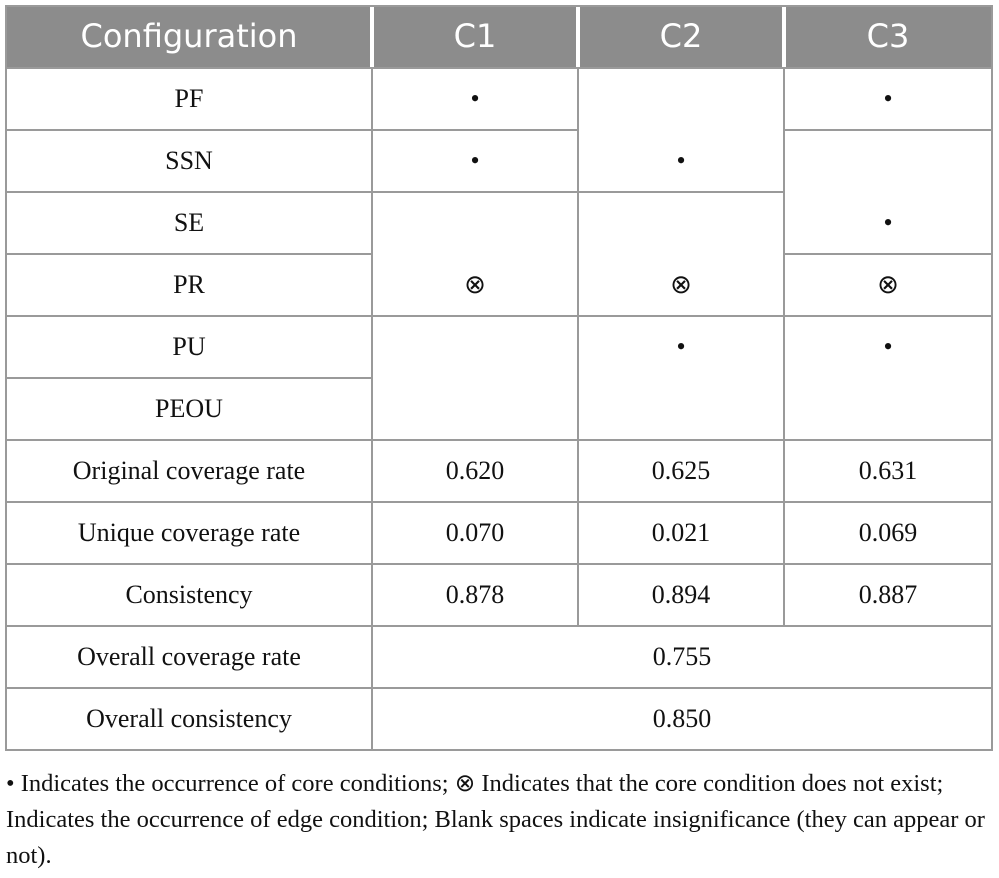  Describe the element at coordinates (681, 36) in the screenshot. I see `header-cell: C2` at that location.